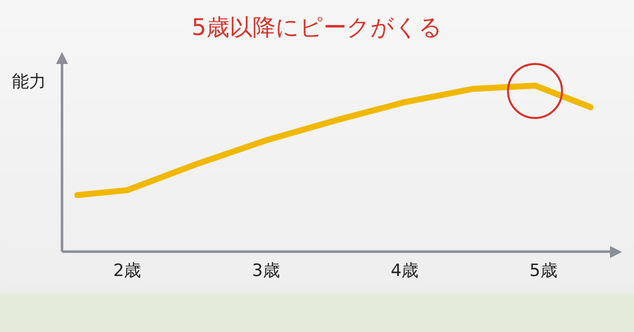  What do you see at coordinates (127, 271) in the screenshot?
I see `x-tick-label: 2歳` at bounding box center [127, 271].